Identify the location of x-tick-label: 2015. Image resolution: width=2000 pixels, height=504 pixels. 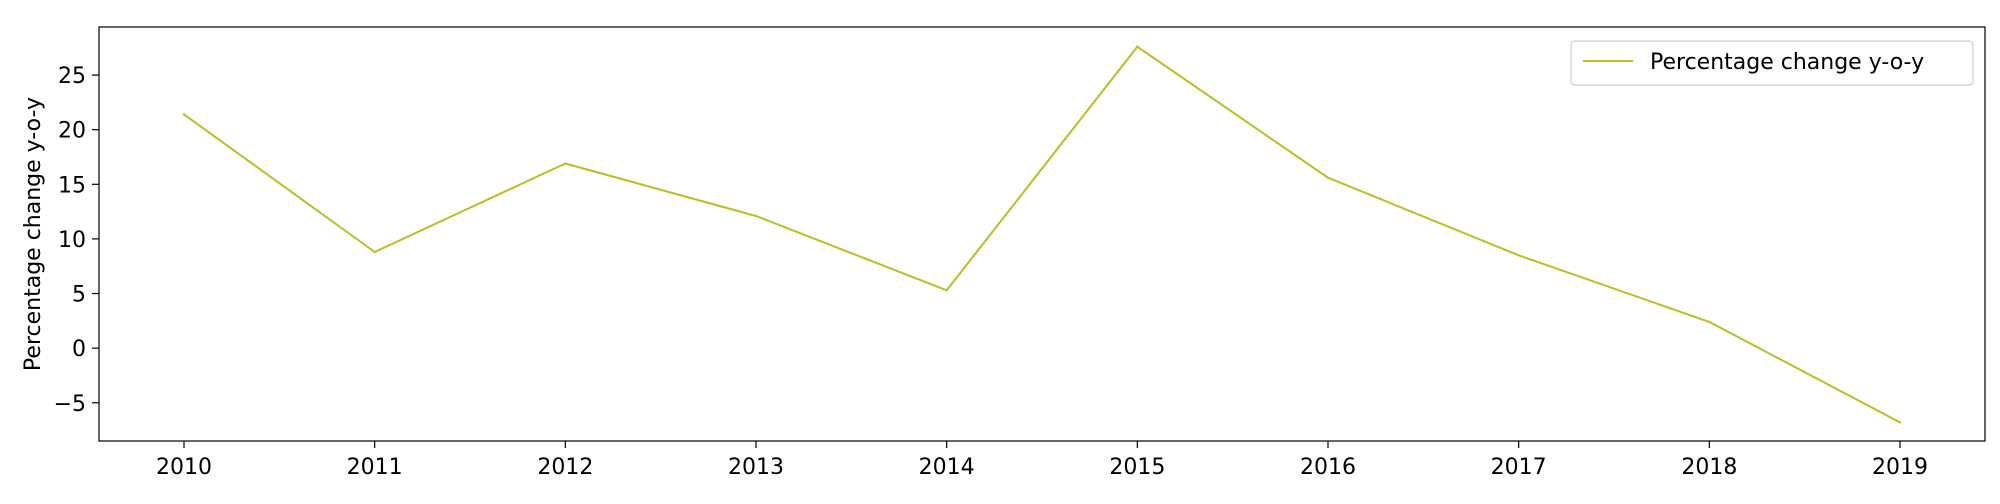
(1137, 467).